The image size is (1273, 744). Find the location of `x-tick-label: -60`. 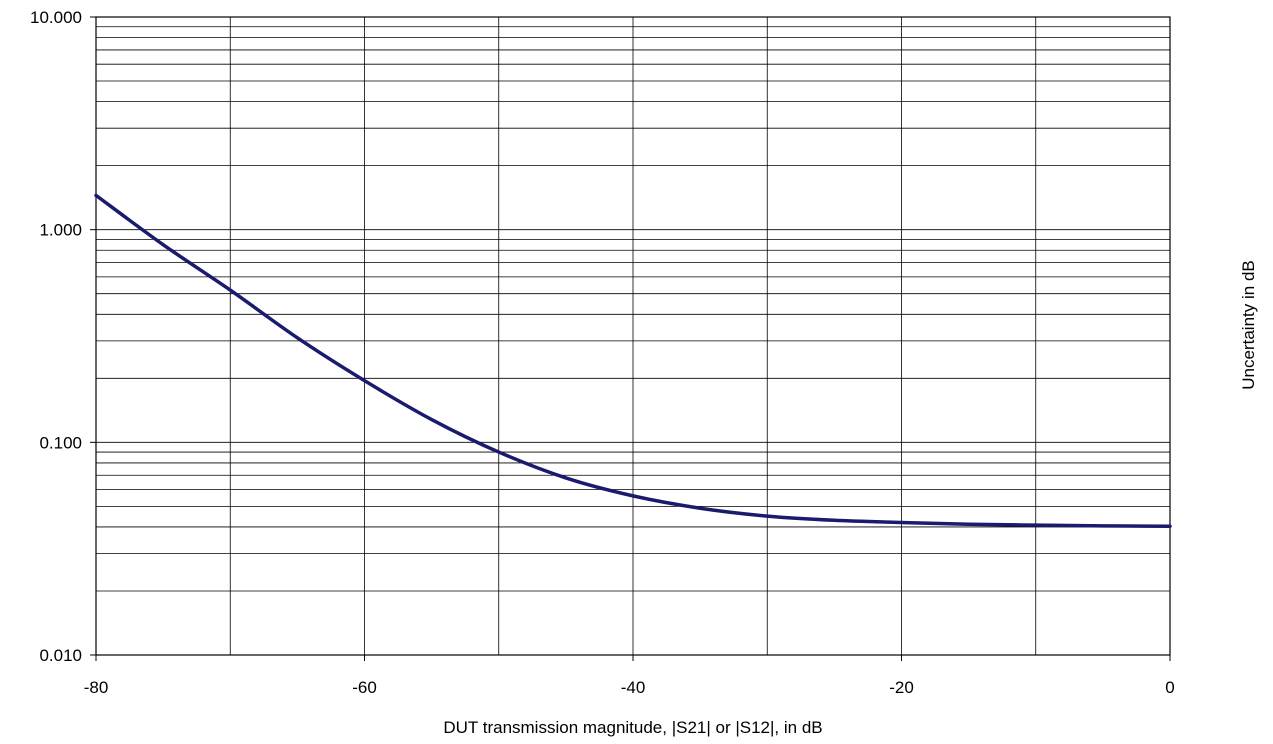

x-tick-label: -60 is located at coordinates (364, 687).